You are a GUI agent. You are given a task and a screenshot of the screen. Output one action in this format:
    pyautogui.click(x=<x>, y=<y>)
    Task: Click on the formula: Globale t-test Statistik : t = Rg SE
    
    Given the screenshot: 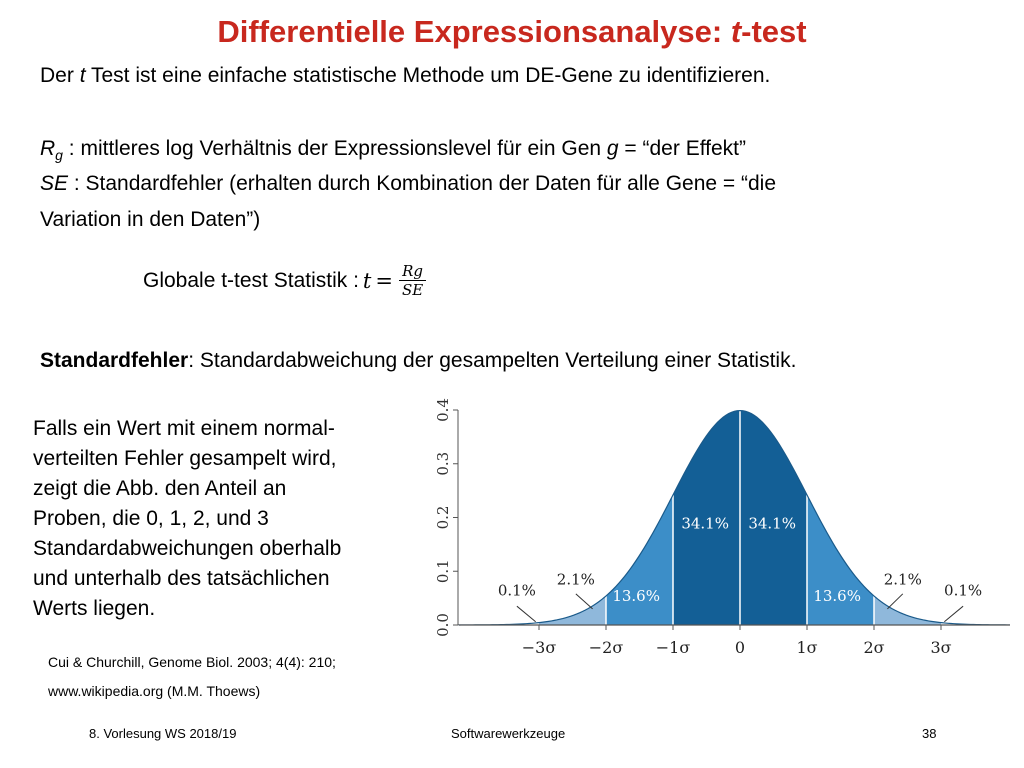 What is the action you would take?
    pyautogui.click(x=285, y=280)
    